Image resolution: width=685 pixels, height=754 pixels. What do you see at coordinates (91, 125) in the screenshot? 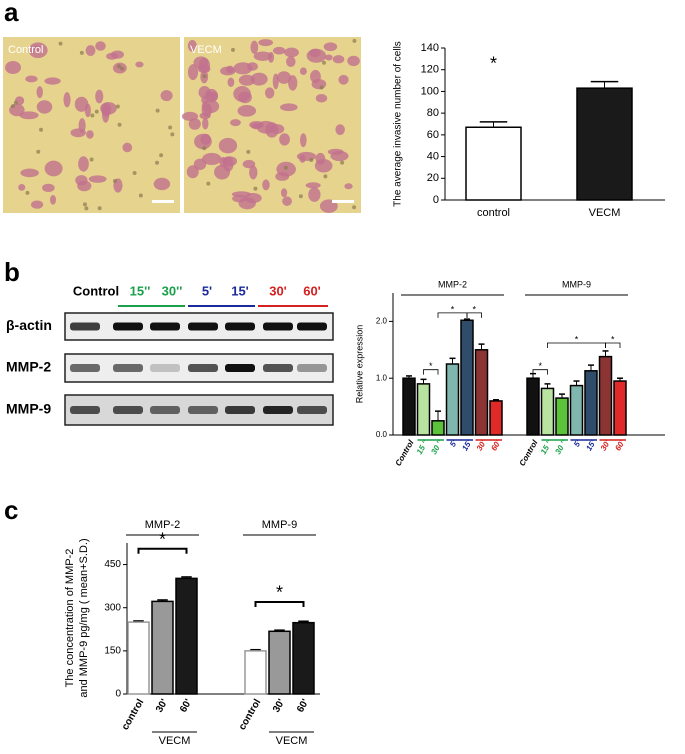
I see `micrograph` at bounding box center [91, 125].